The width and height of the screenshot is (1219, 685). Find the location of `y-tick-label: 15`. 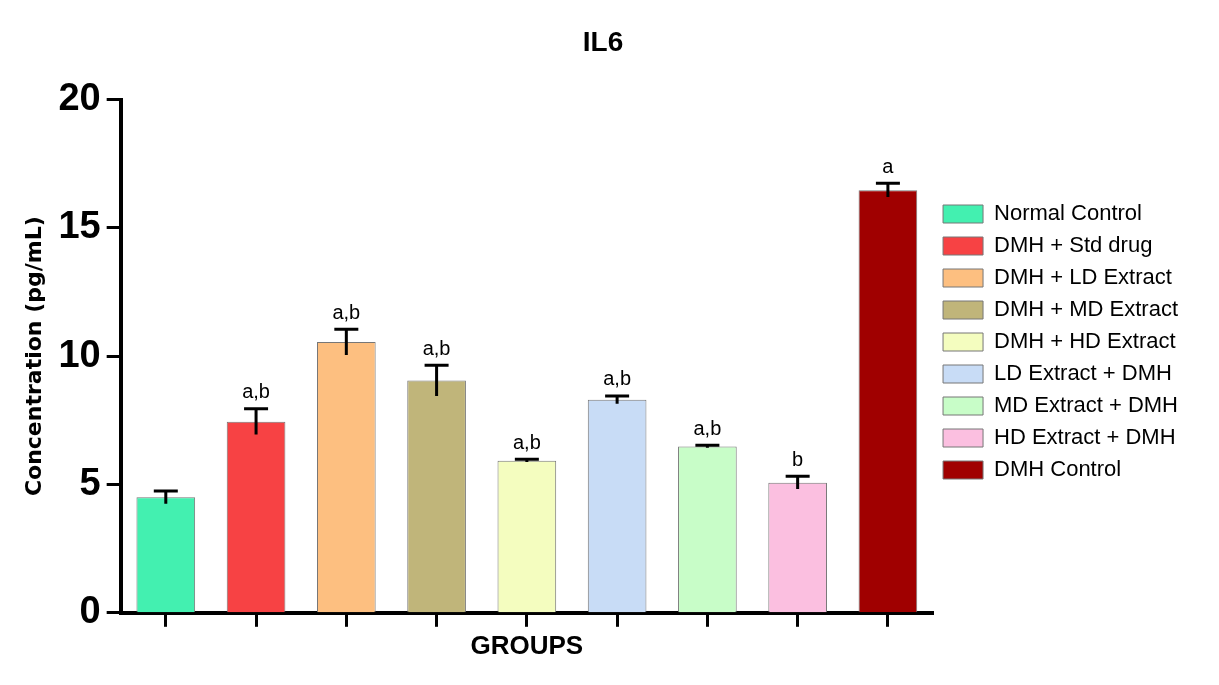

y-tick-label: 15 is located at coordinates (79, 225).